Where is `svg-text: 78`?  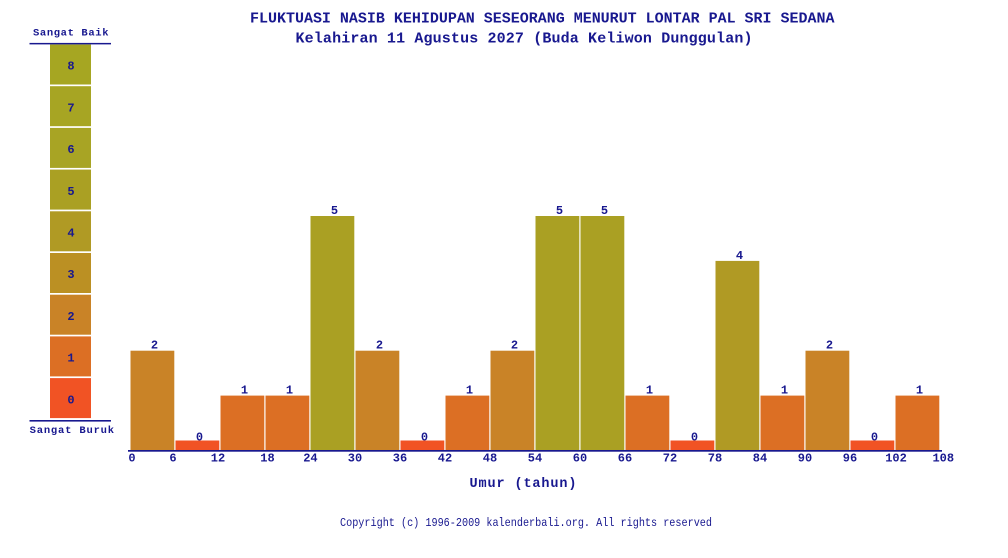 svg-text: 78 is located at coordinates (715, 459).